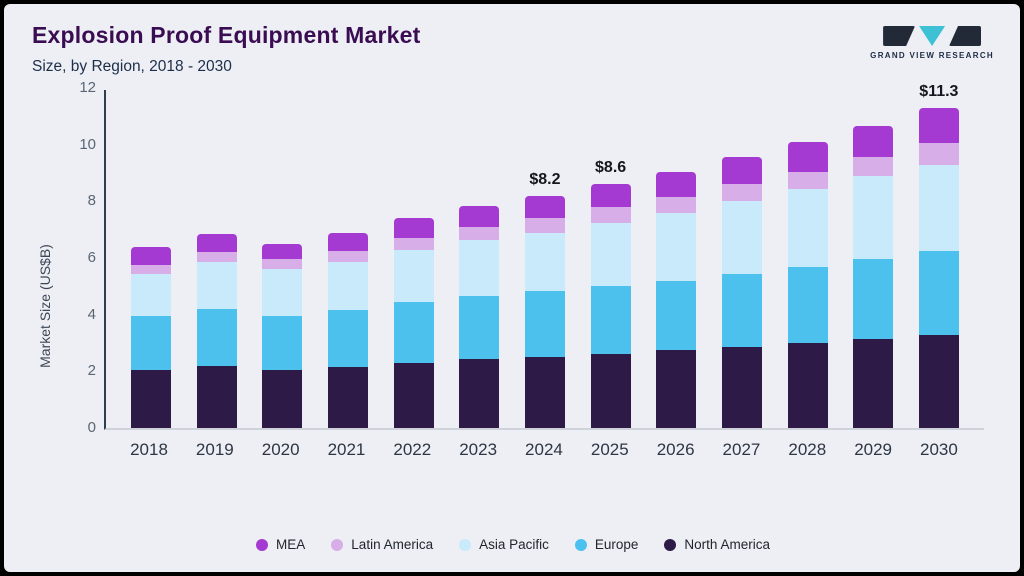  I want to click on bar-segment-latin-america-2026, so click(676, 205).